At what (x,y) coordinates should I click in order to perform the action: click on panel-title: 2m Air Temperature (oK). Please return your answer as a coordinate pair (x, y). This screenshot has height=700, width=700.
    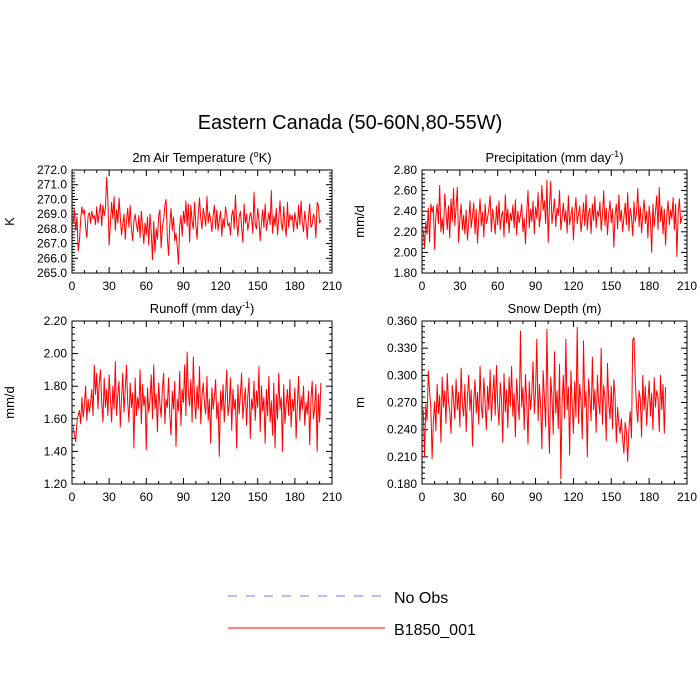
    Looking at the image, I should click on (201, 157).